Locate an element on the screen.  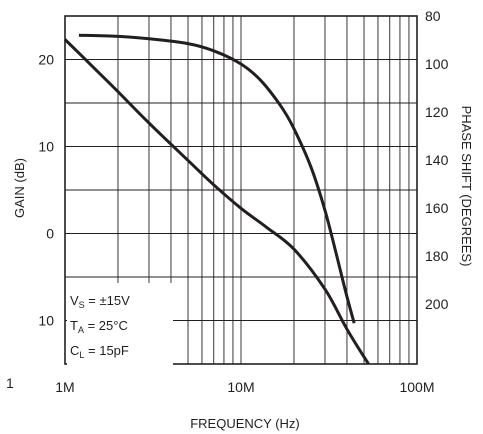
y-left-tick-label: 0 is located at coordinates (50, 234).